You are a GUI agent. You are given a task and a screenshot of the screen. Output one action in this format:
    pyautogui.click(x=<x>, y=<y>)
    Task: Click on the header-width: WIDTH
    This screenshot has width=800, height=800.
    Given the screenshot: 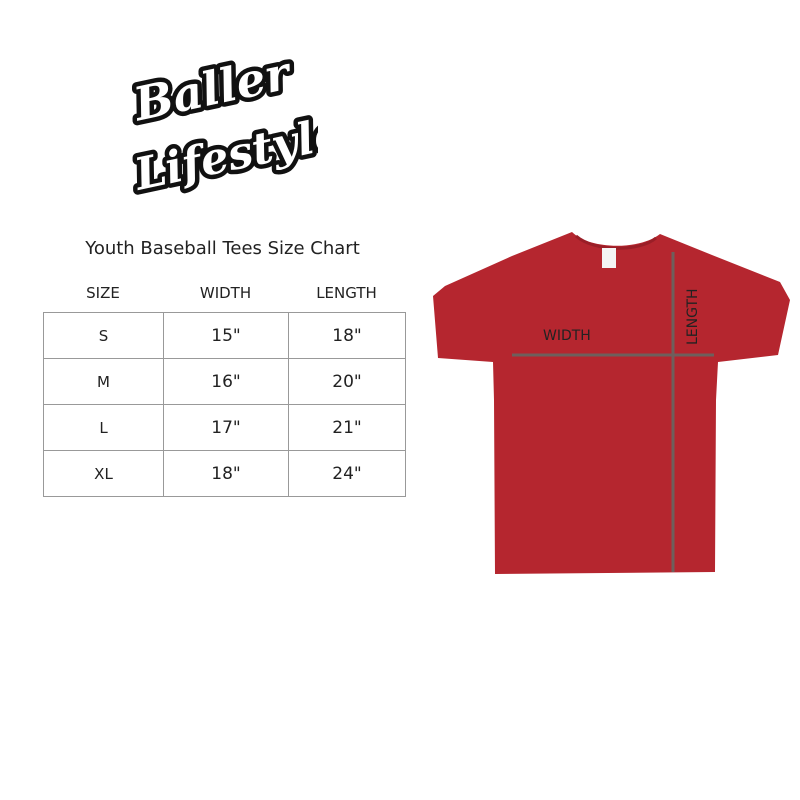 What is the action you would take?
    pyautogui.click(x=225, y=293)
    